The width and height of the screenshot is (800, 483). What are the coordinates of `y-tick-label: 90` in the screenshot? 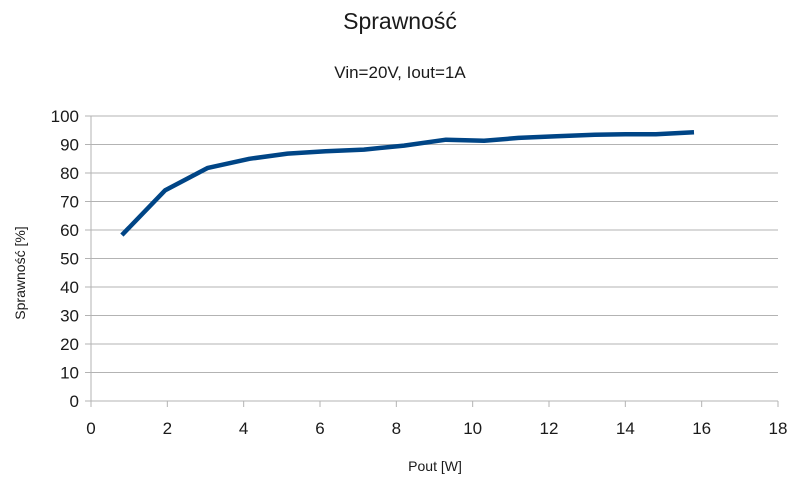 It's located at (69, 145).